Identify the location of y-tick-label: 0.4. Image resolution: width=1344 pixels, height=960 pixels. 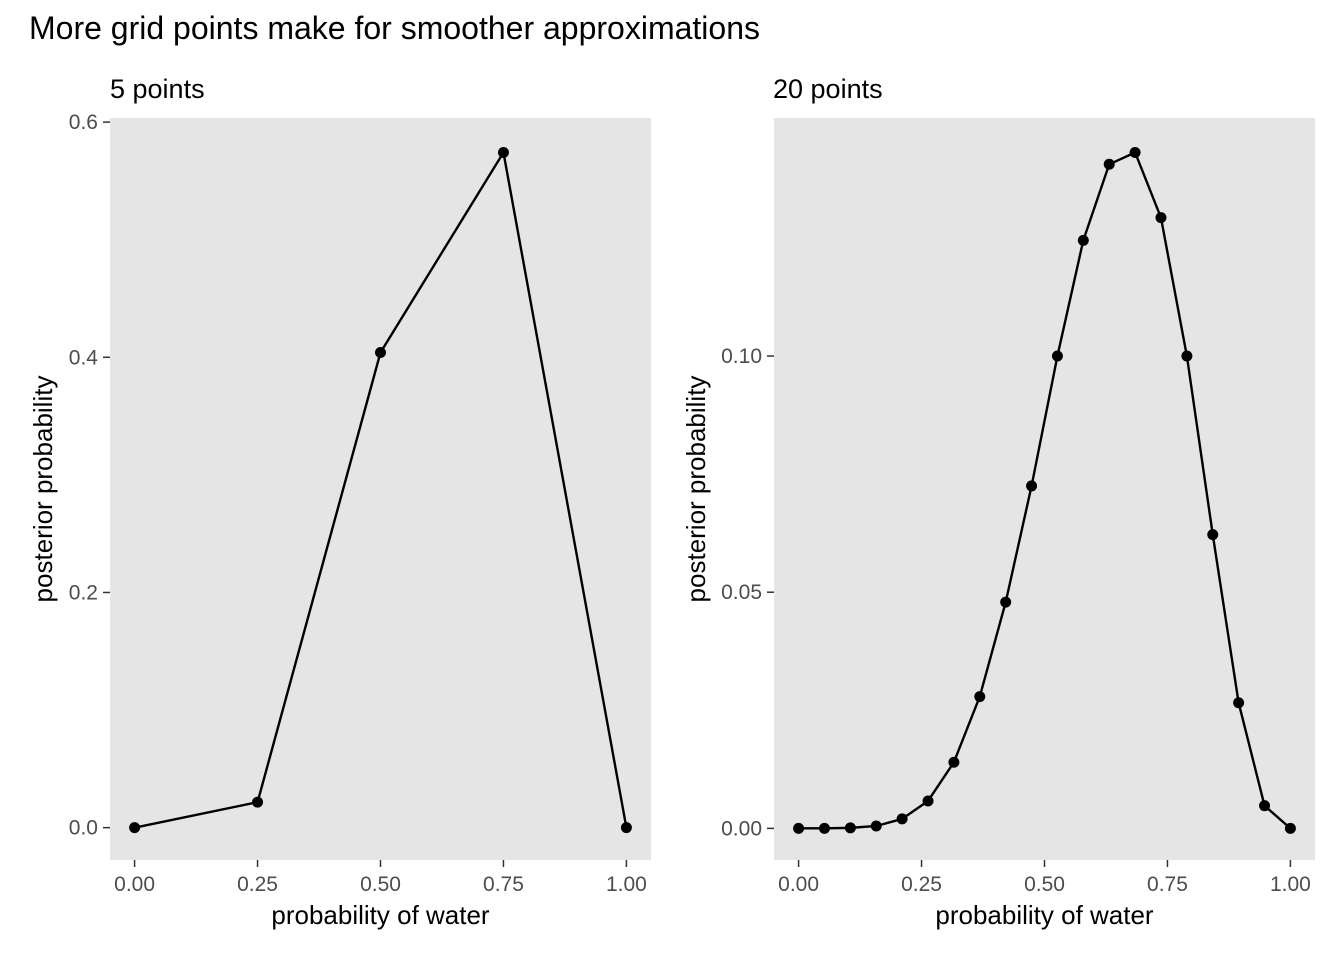
(84, 357).